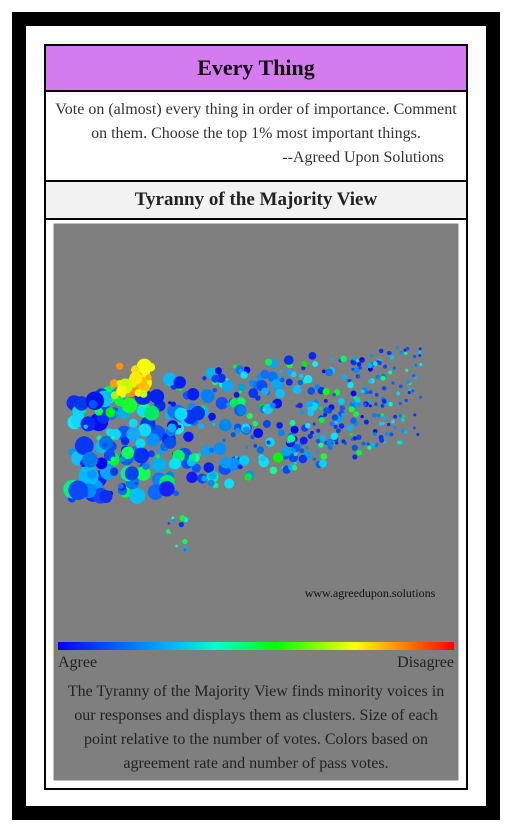  I want to click on watermark: www.agreedupon.solutions, so click(370, 593).